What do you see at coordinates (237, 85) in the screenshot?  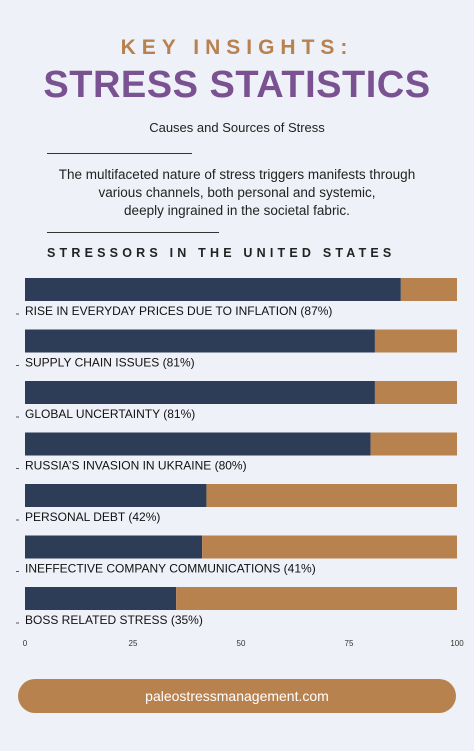 I see `page-title: STRESS STATISTICS` at bounding box center [237, 85].